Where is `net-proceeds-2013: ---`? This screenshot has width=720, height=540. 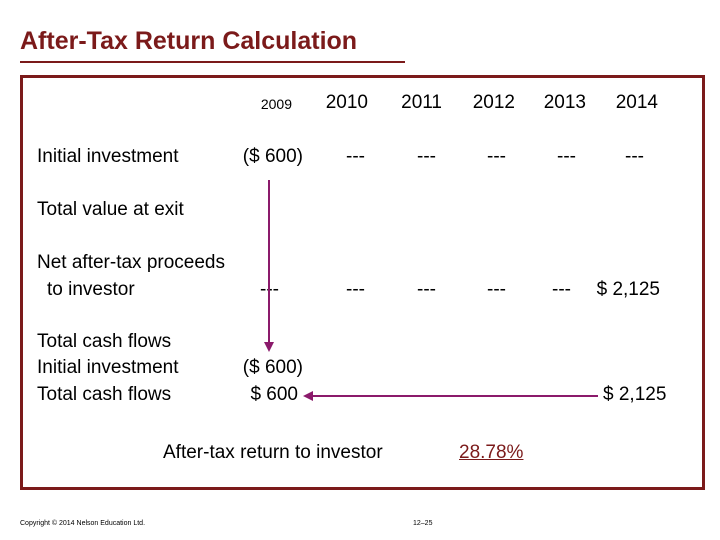 net-proceeds-2013: --- is located at coordinates (561, 289).